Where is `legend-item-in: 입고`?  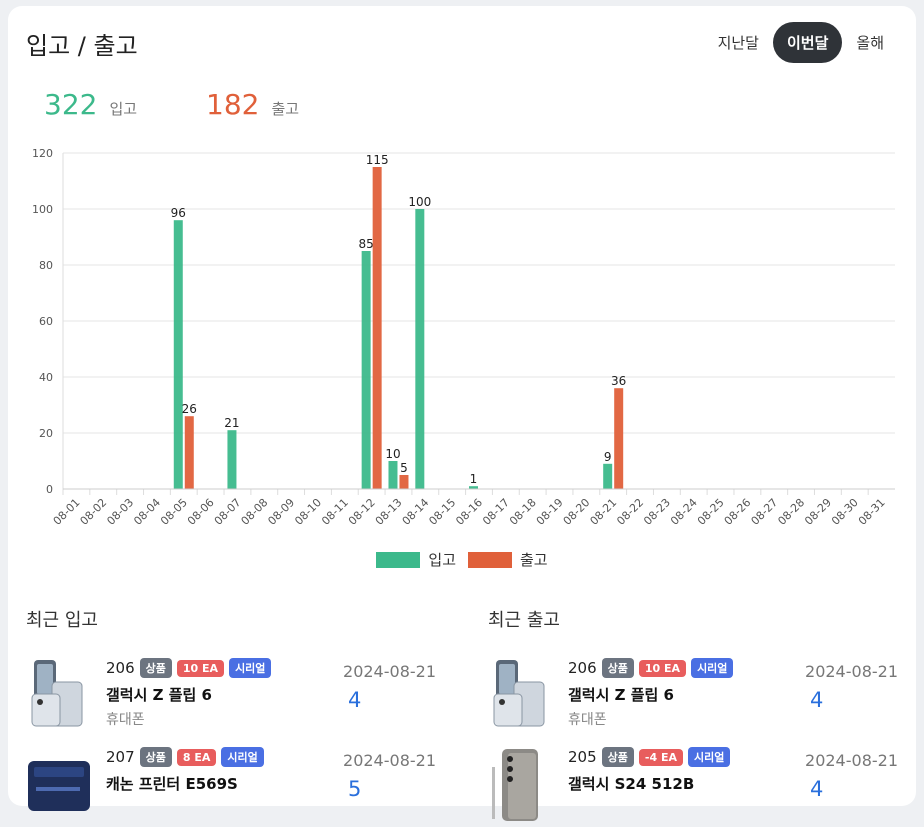
legend-item-in: 입고 is located at coordinates (416, 559).